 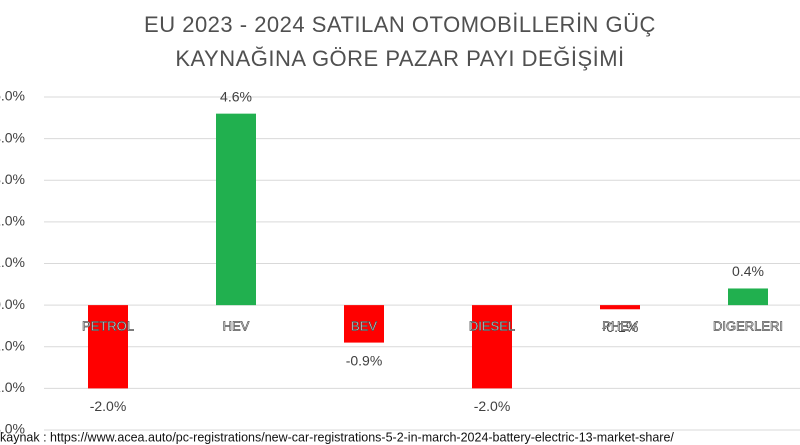 I want to click on data-label: 0.4%, so click(x=748, y=271).